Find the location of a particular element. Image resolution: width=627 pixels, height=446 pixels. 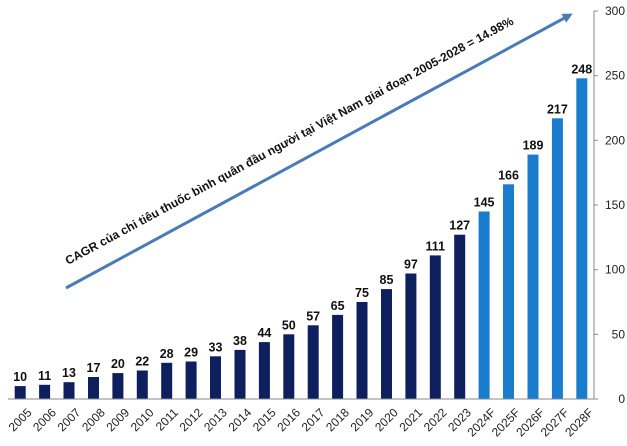

y-tick-label-300: 300 is located at coordinates (615, 11).